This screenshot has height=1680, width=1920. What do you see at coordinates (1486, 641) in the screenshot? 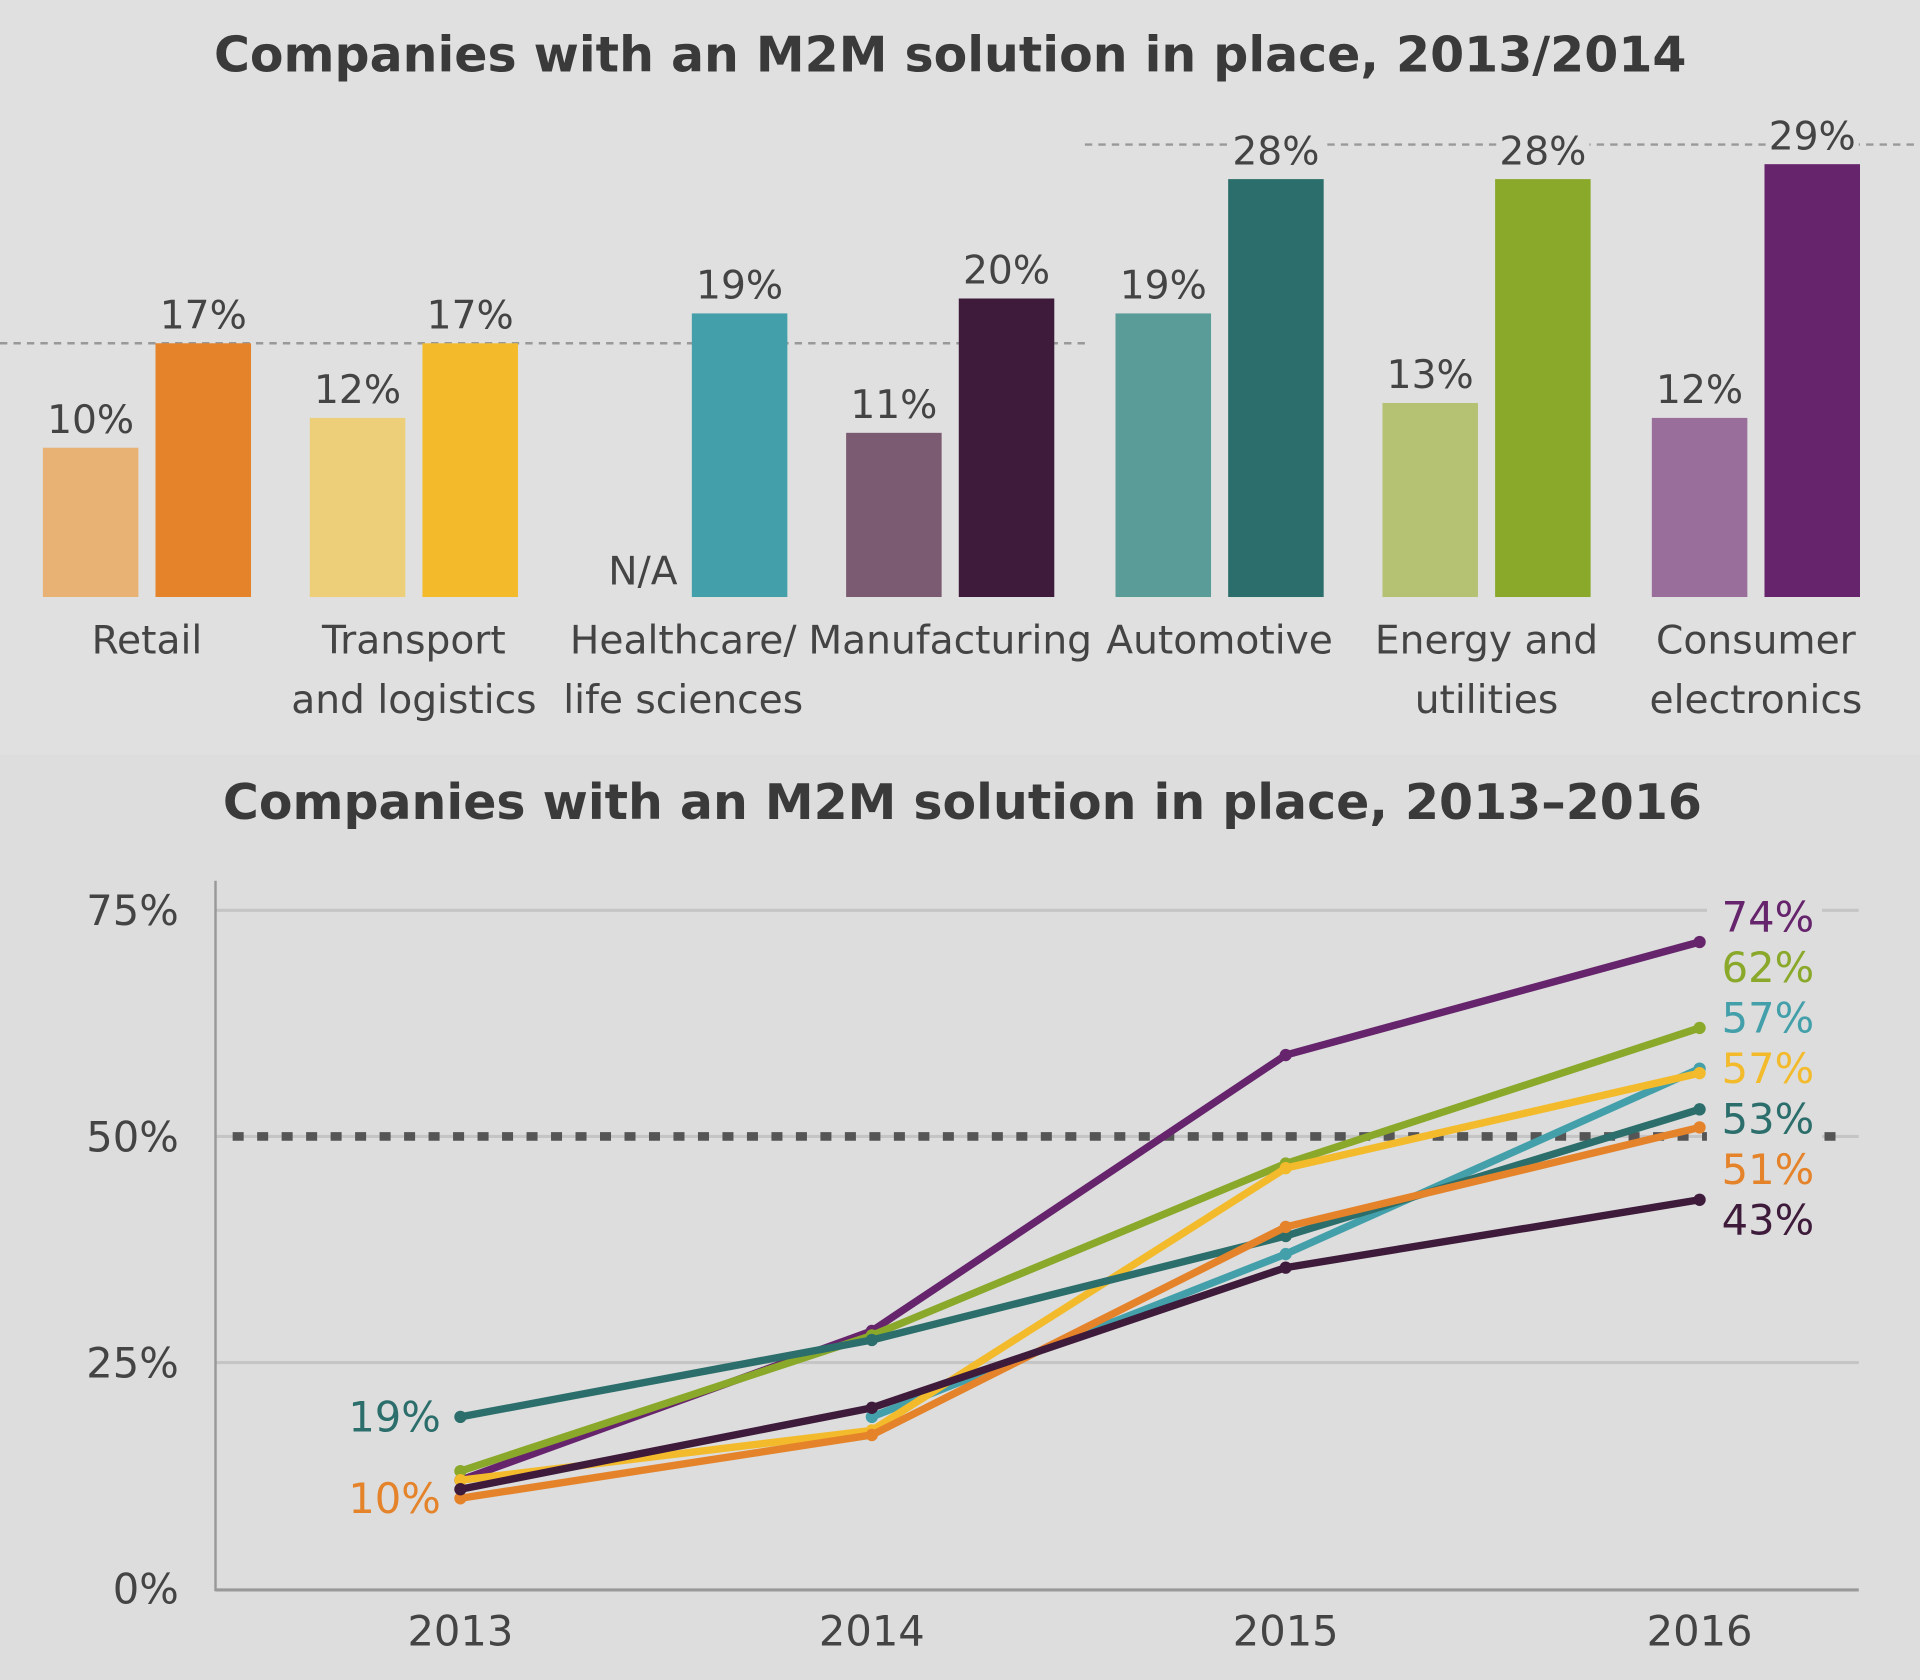
I see `category-label: Energy and` at bounding box center [1486, 641].